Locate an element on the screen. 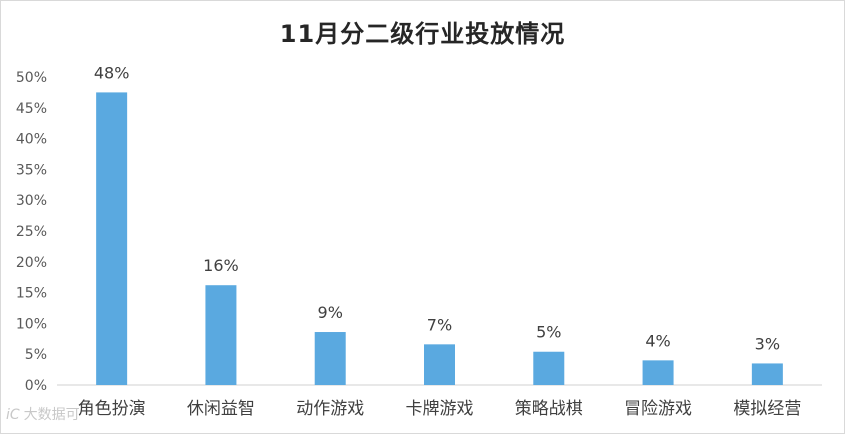  y-tick-label: 40% is located at coordinates (31, 140).